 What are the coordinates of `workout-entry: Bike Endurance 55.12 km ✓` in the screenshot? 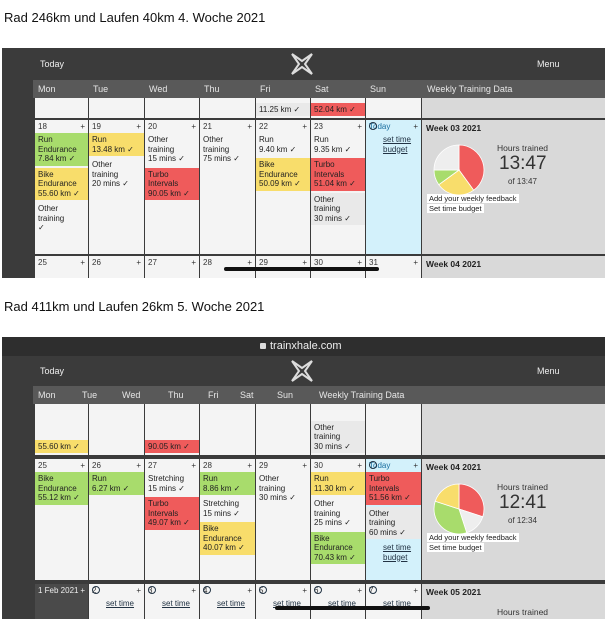 It's located at (61, 488).